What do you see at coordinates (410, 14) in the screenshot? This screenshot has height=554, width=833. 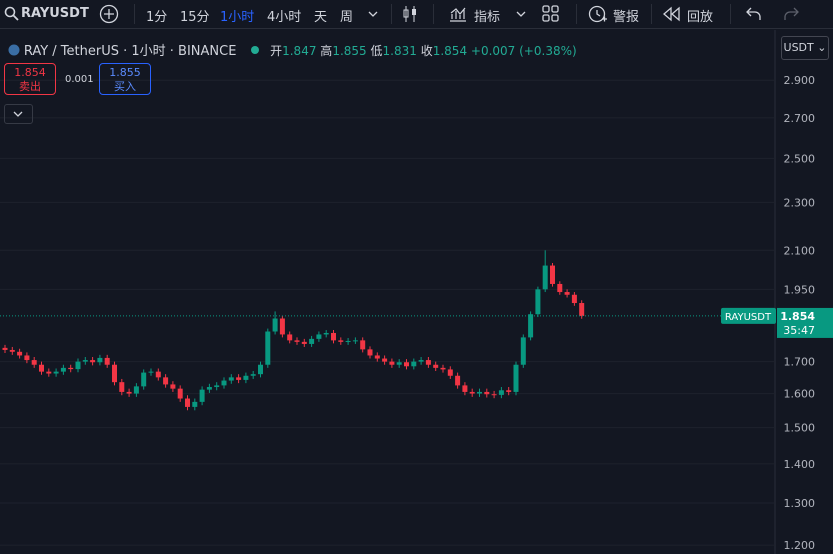 I see `chart-type-icon` at bounding box center [410, 14].